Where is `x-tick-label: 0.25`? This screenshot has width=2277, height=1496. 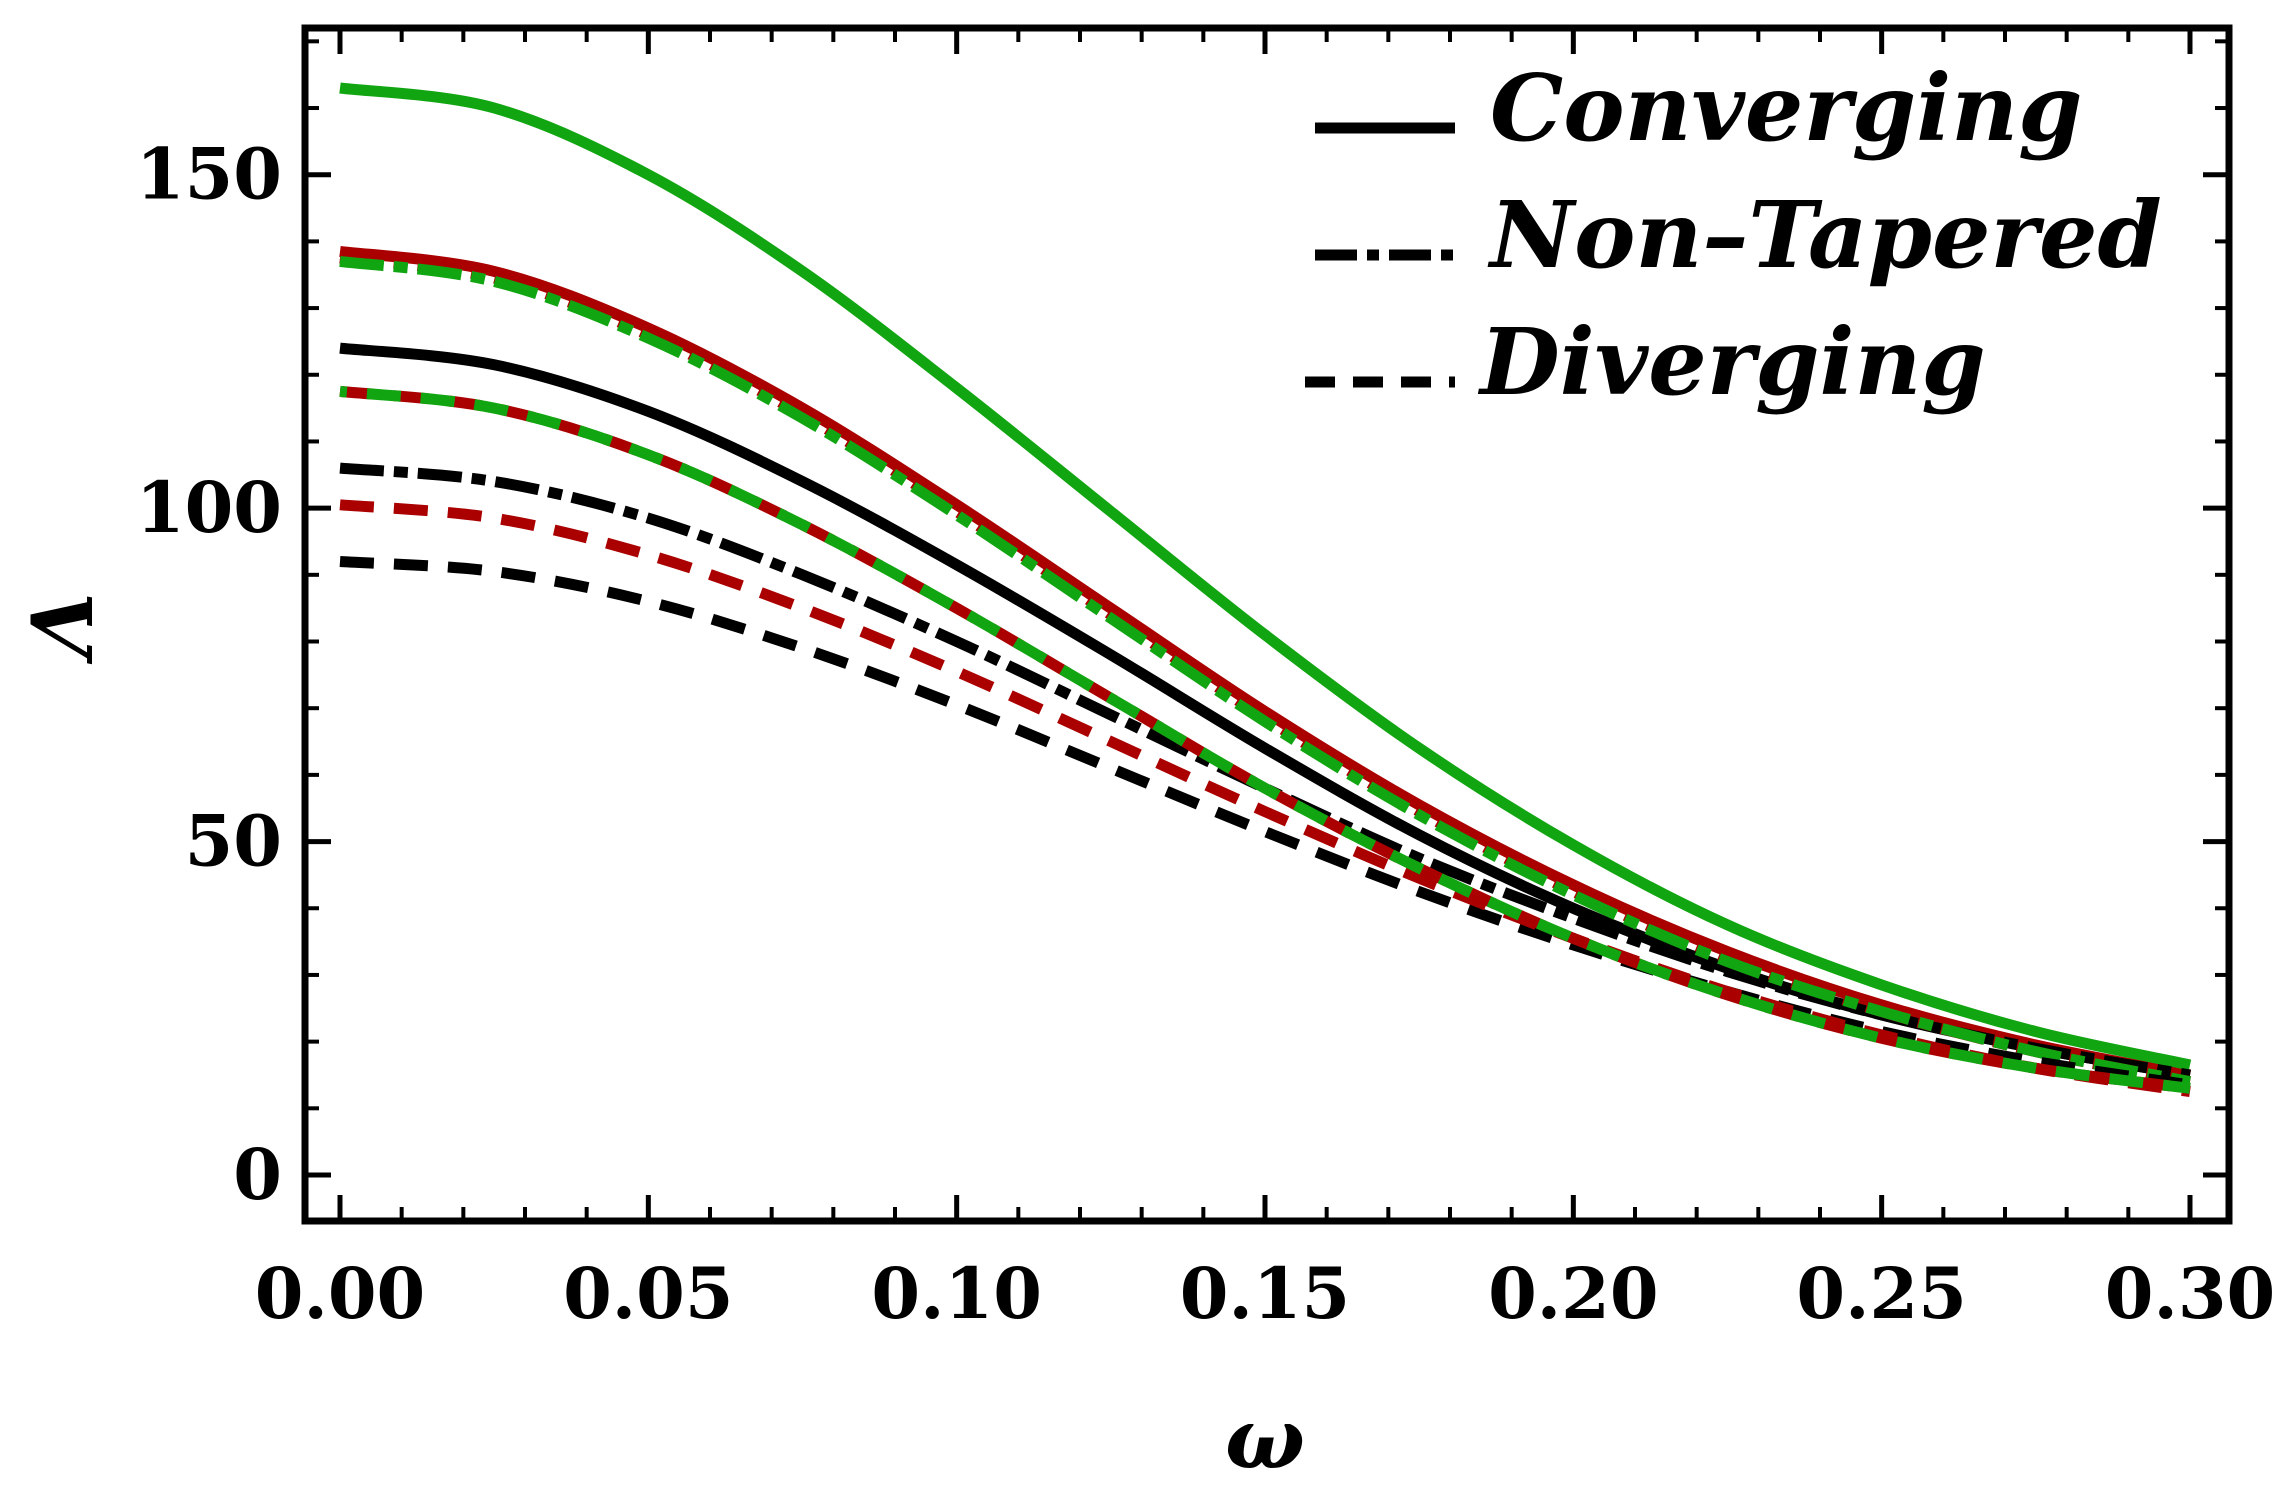 x-tick-label: 0.25 is located at coordinates (1881, 1293).